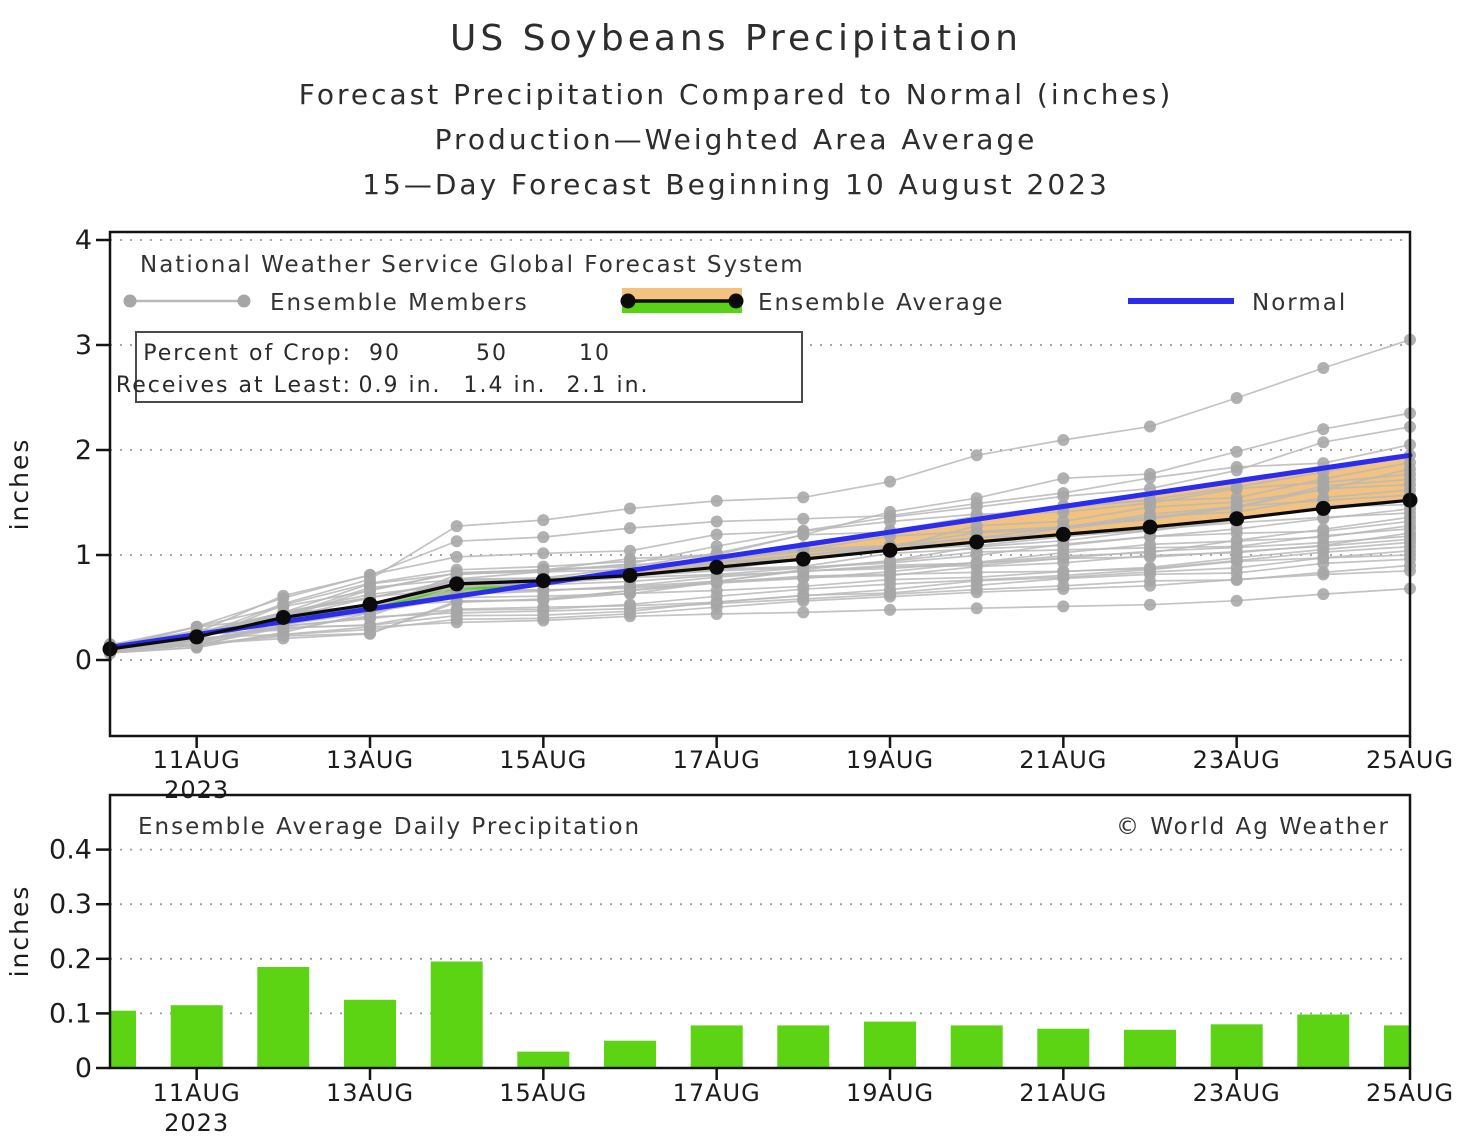 The height and width of the screenshot is (1138, 1473). I want to click on legend-members-marker, so click(187, 301).